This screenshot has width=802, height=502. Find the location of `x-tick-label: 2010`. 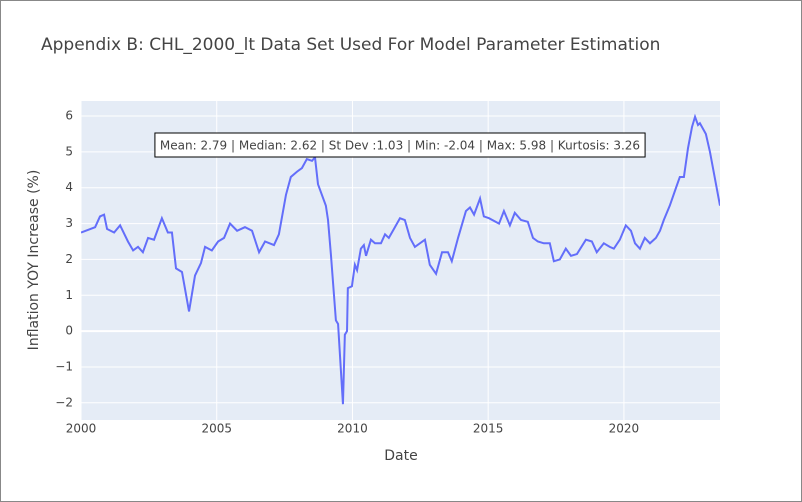

x-tick-label: 2010 is located at coordinates (352, 429).